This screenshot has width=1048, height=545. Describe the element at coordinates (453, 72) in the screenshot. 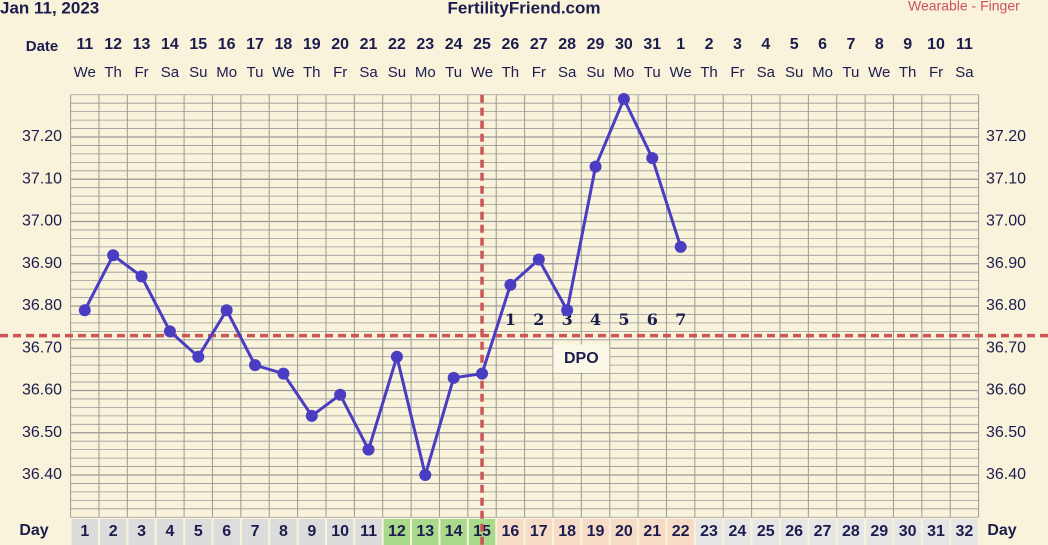

I see `weekday-label: Tu` at that location.